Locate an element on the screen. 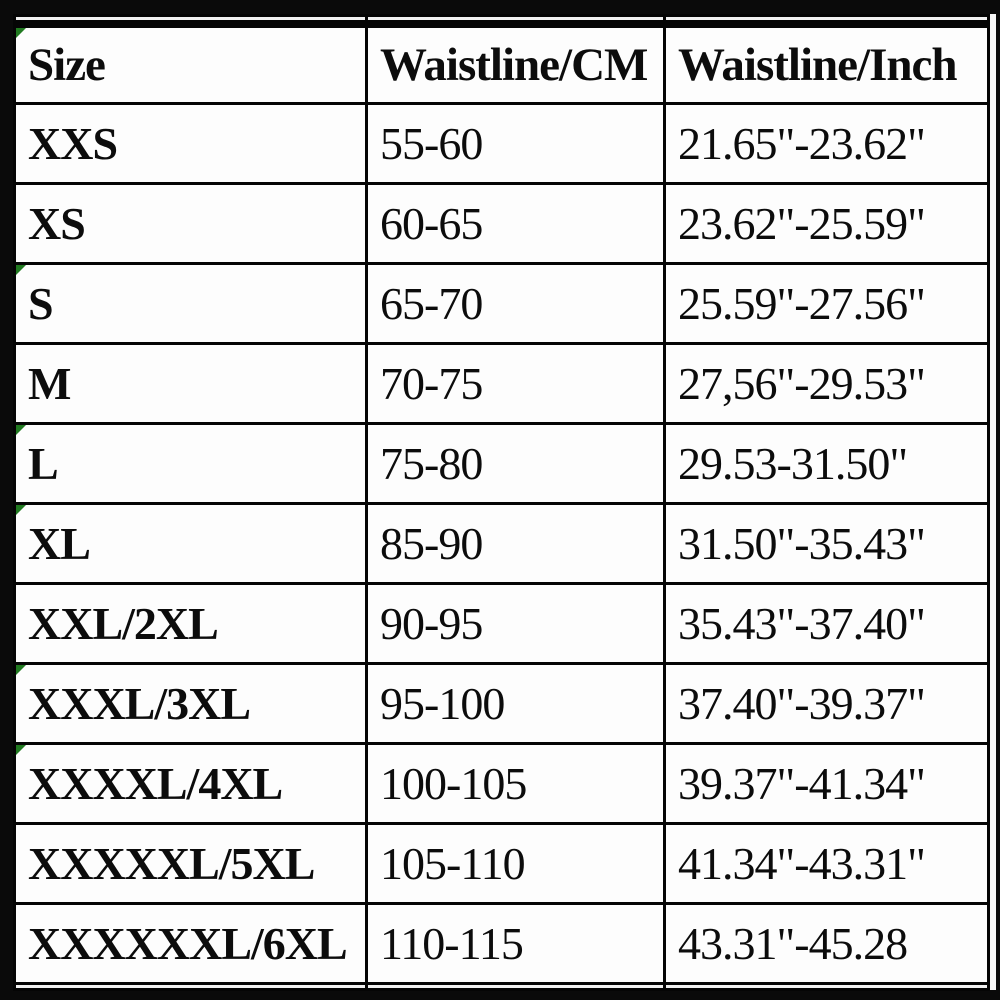 The image size is (1000, 1000). table-row: XXXXXXL/6XL 110-115 43.31"-45.28 is located at coordinates (501, 943).